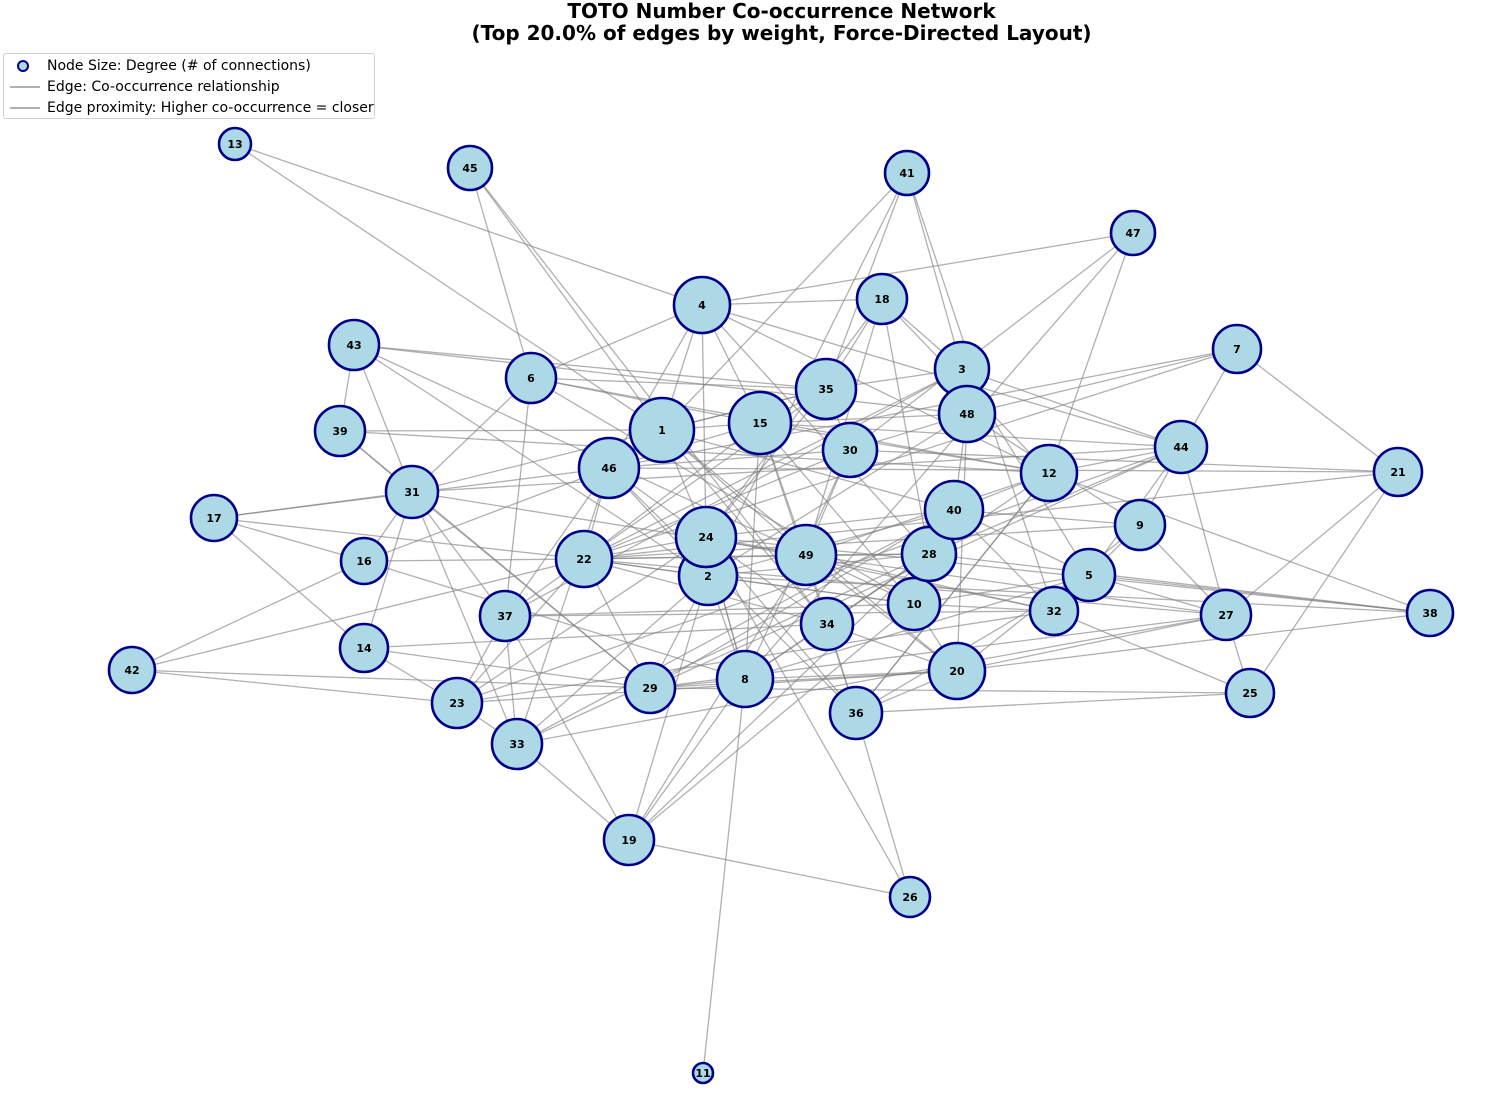  I want to click on node-label: 22, so click(583, 559).